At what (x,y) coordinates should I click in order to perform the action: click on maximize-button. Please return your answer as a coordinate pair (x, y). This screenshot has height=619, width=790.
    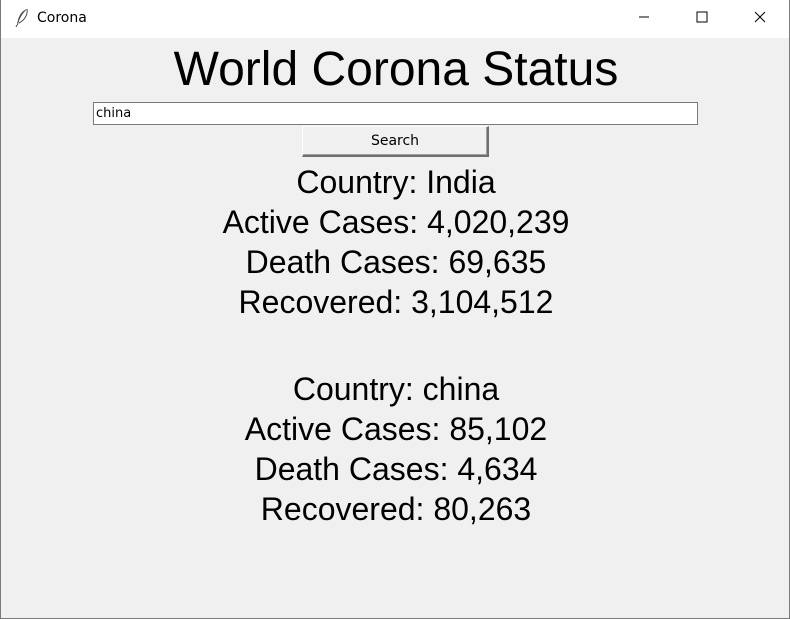
    Looking at the image, I should click on (702, 19).